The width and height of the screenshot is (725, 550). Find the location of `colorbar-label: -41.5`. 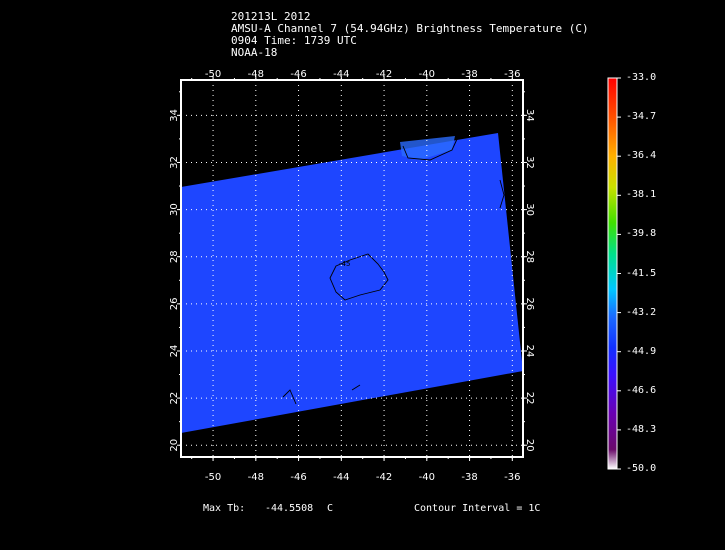

colorbar-label: -41.5 is located at coordinates (641, 273).